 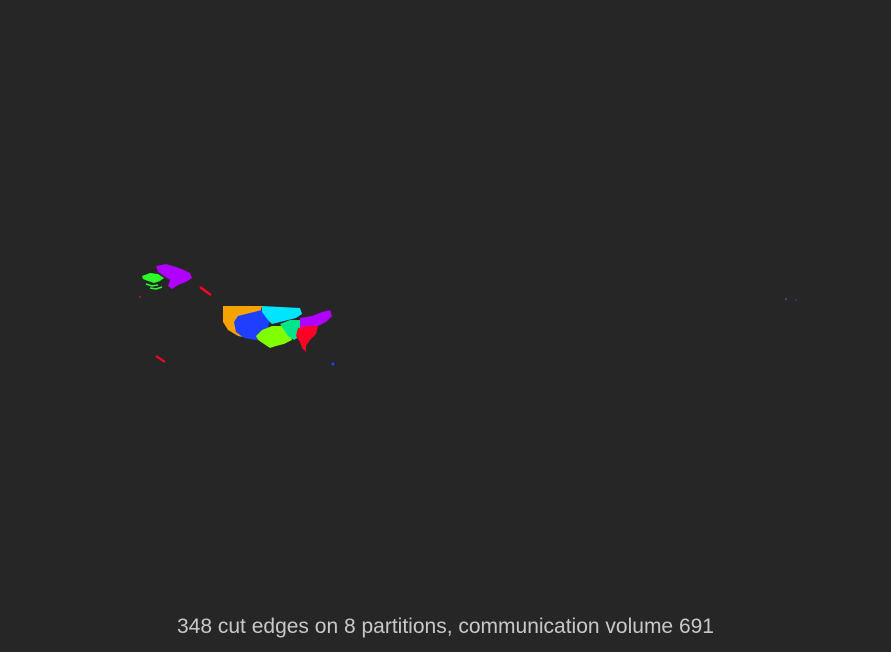 What do you see at coordinates (154, 286) in the screenshot?
I see `alaska-chain-green` at bounding box center [154, 286].